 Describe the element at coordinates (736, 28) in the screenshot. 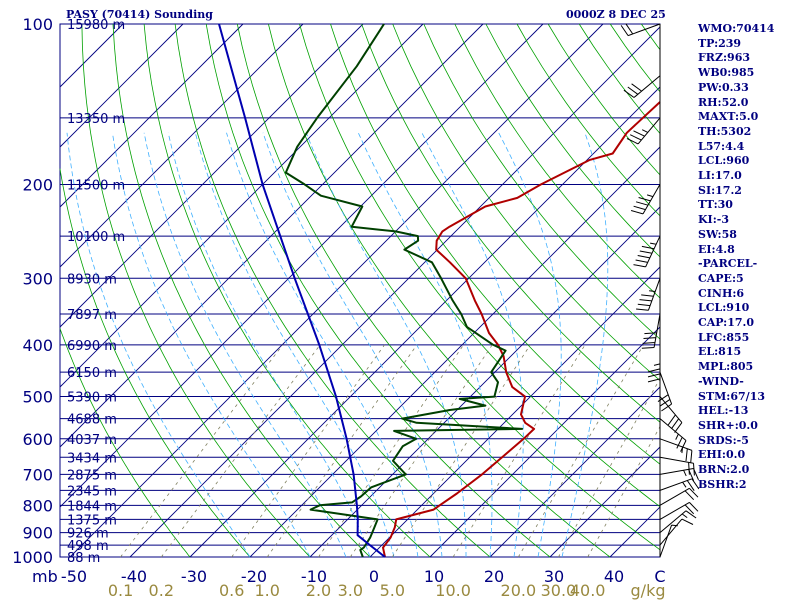

I see `index-item: WMO:70414` at that location.